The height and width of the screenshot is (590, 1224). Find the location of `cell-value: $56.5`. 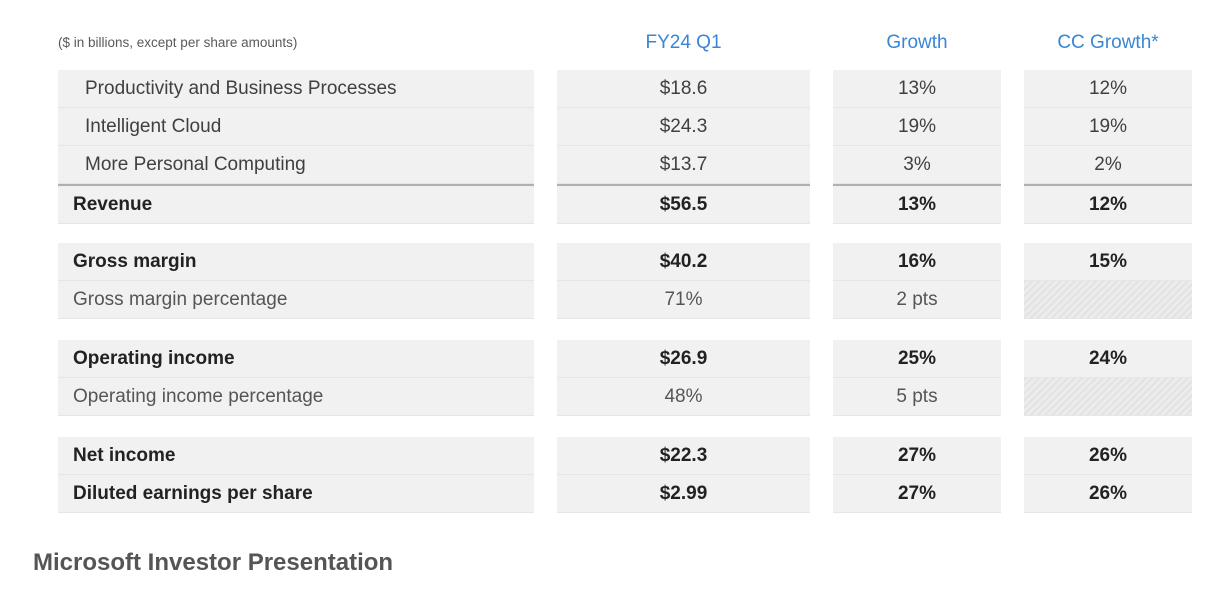

cell-value: $56.5 is located at coordinates (683, 204).